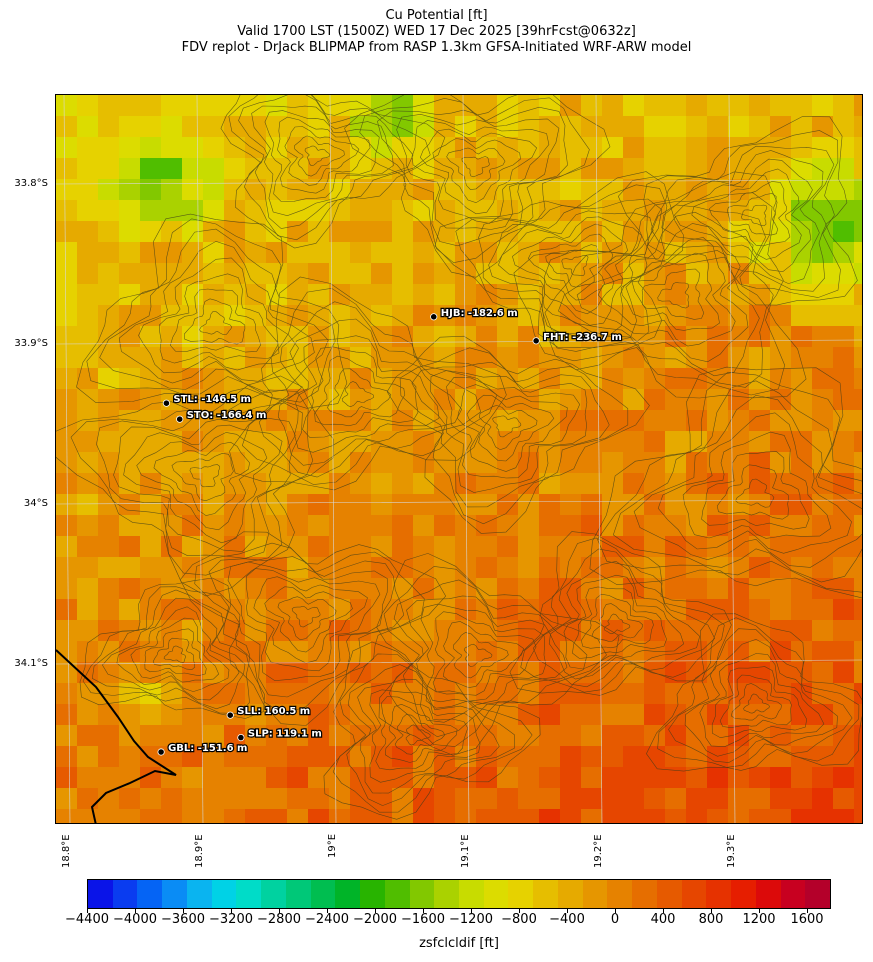  I want to click on station-marker-slp, so click(241, 737).